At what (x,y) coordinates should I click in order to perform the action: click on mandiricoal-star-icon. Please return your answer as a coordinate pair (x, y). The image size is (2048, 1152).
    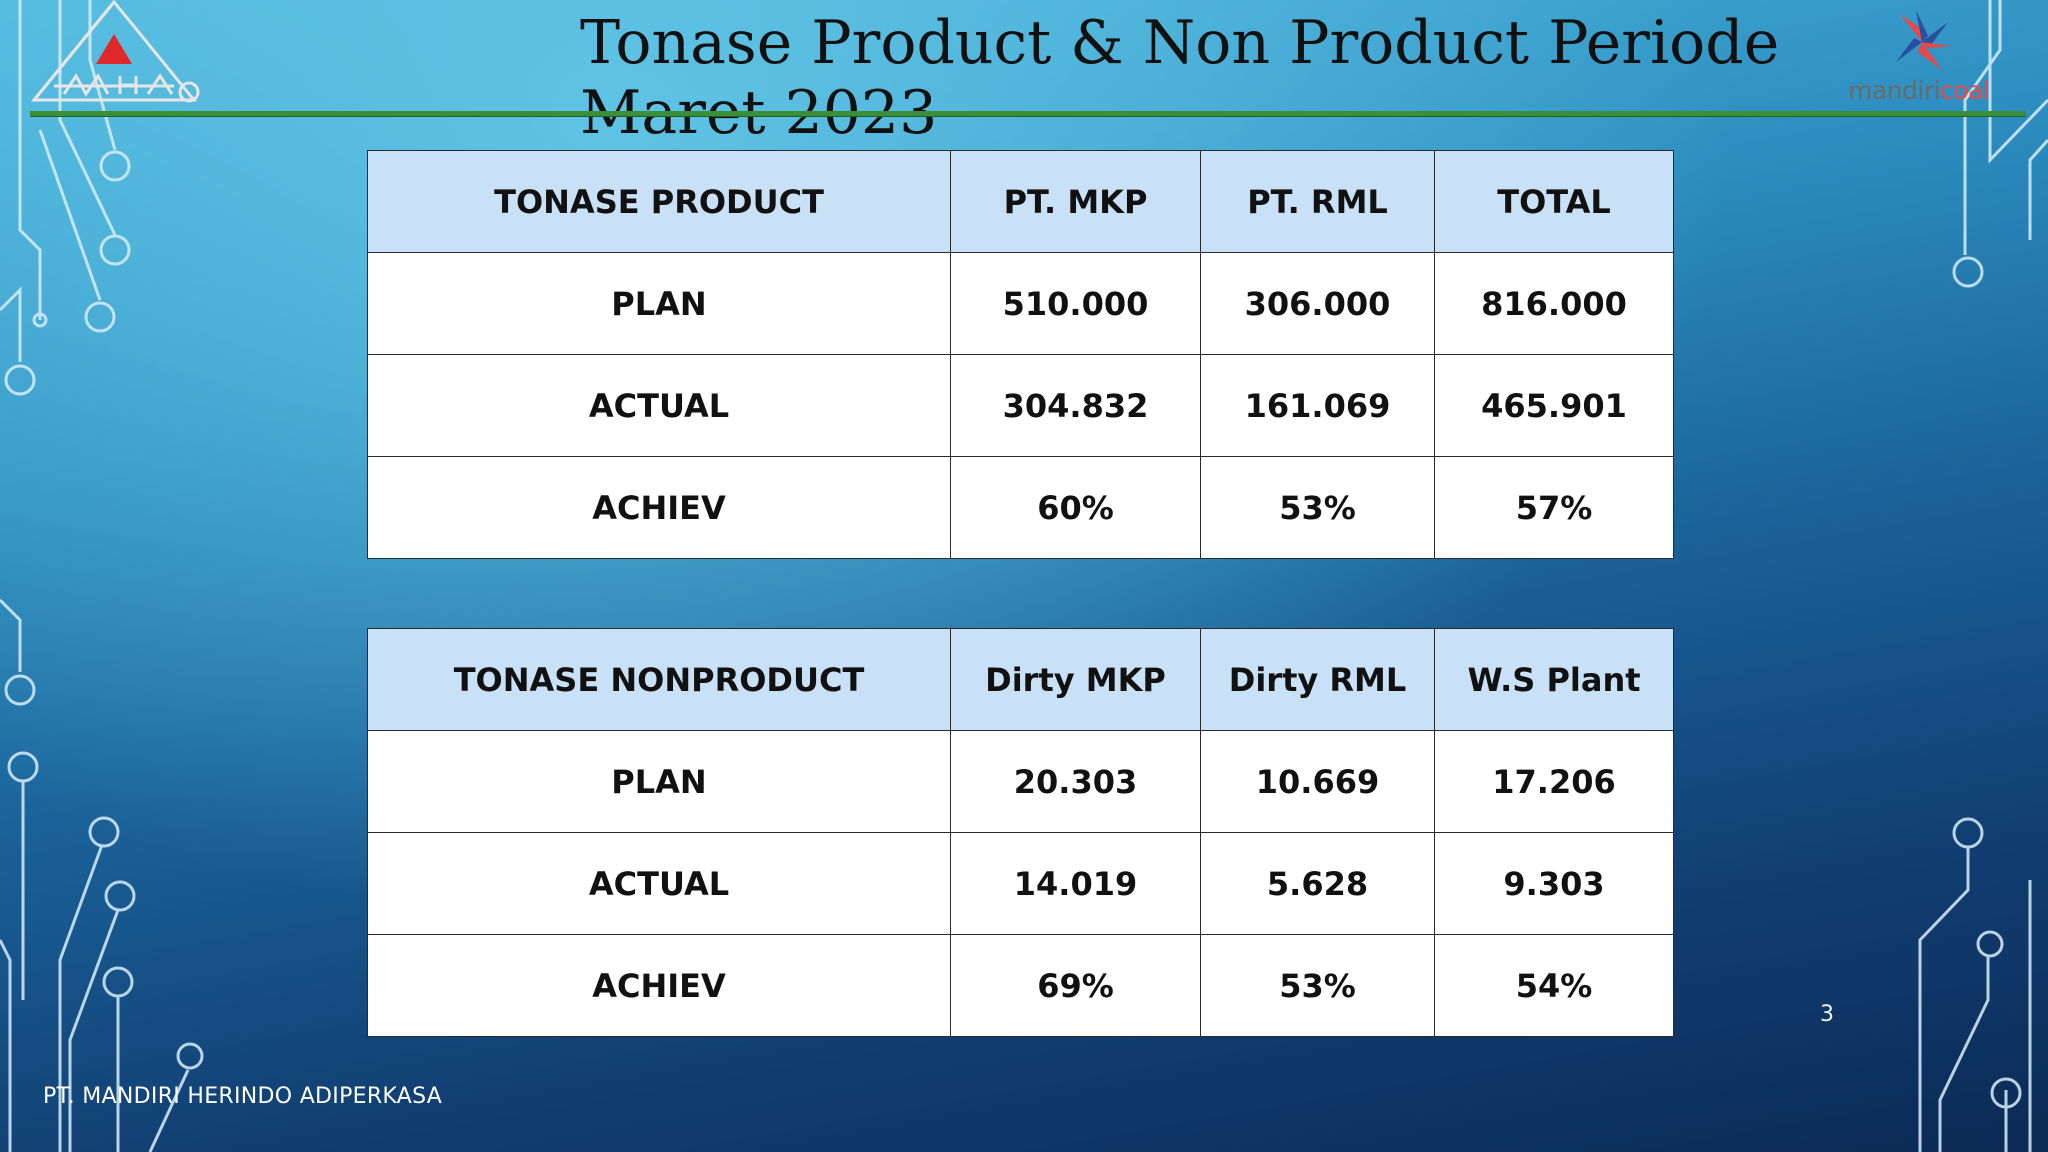
    Looking at the image, I should click on (1924, 40).